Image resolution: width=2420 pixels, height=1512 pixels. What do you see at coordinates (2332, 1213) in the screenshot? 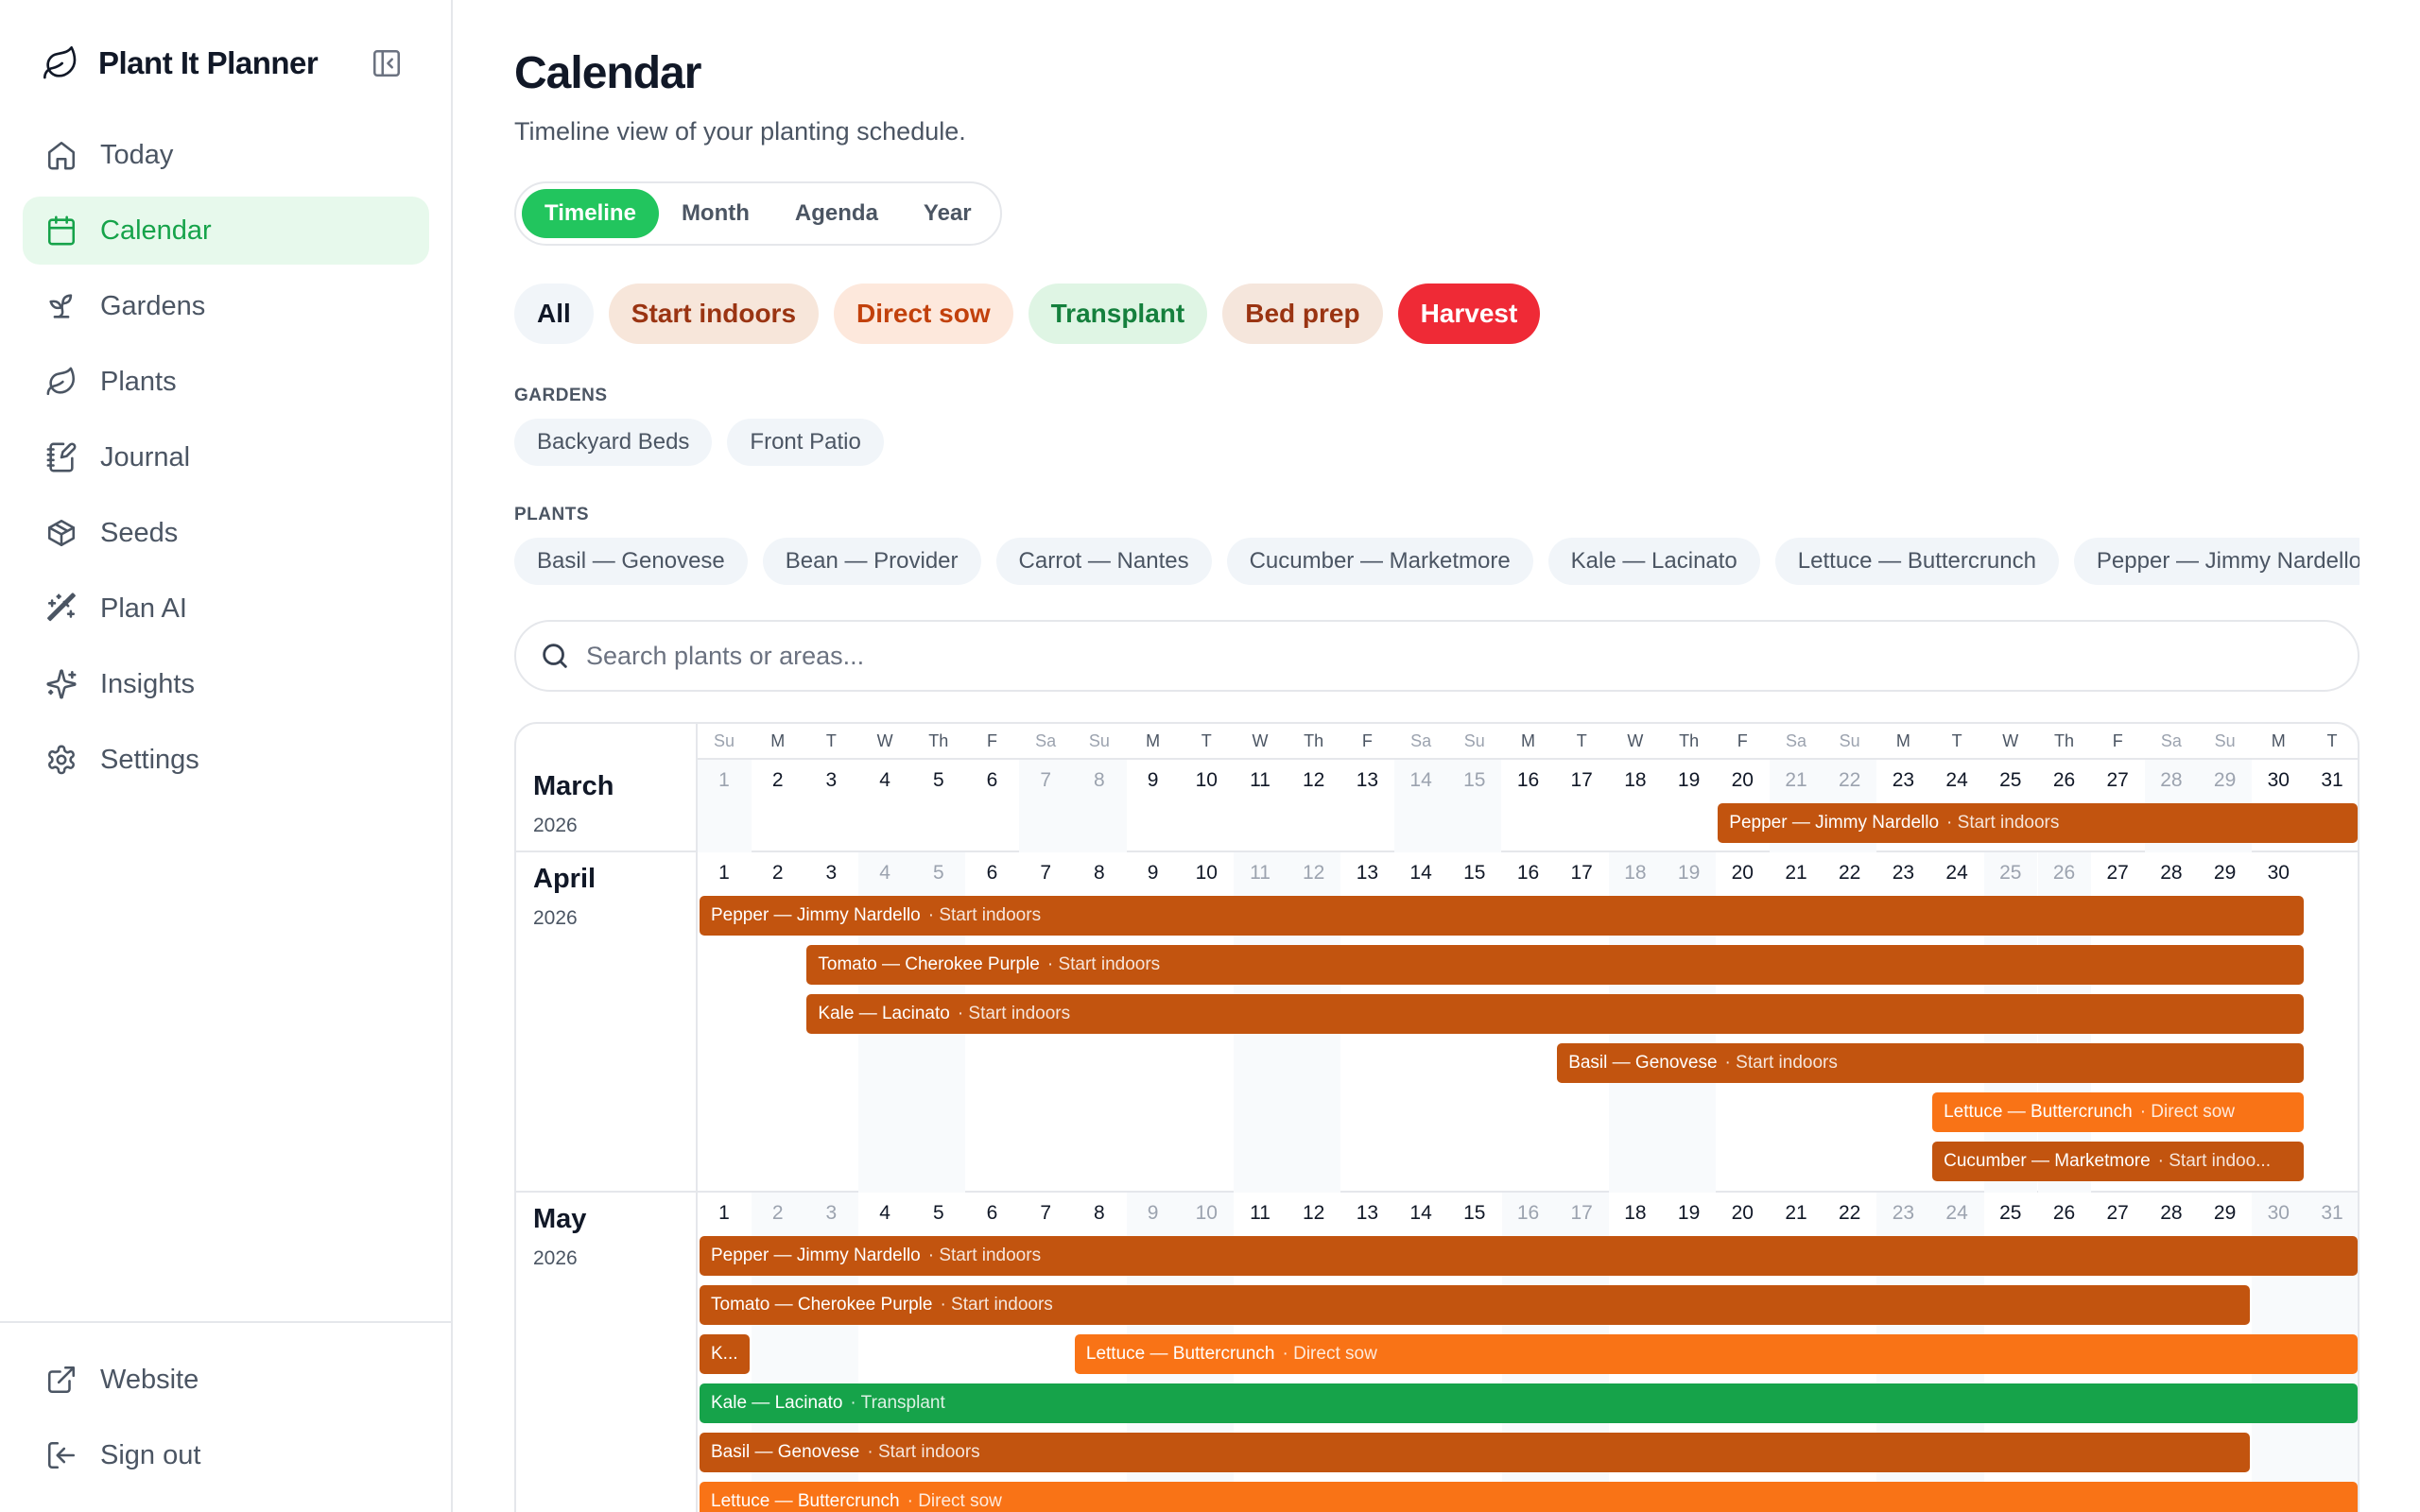
I see `day-number: 31` at bounding box center [2332, 1213].